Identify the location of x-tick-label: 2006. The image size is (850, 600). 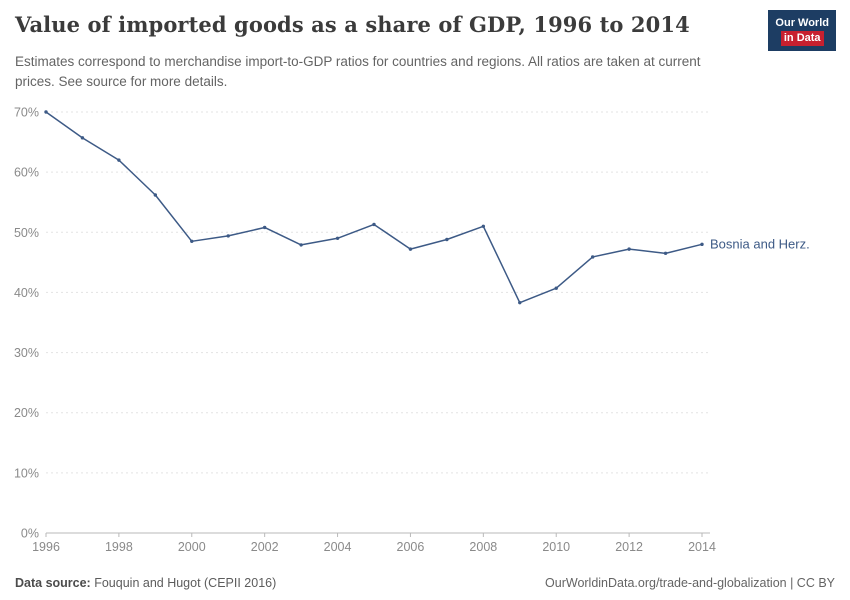
(411, 547).